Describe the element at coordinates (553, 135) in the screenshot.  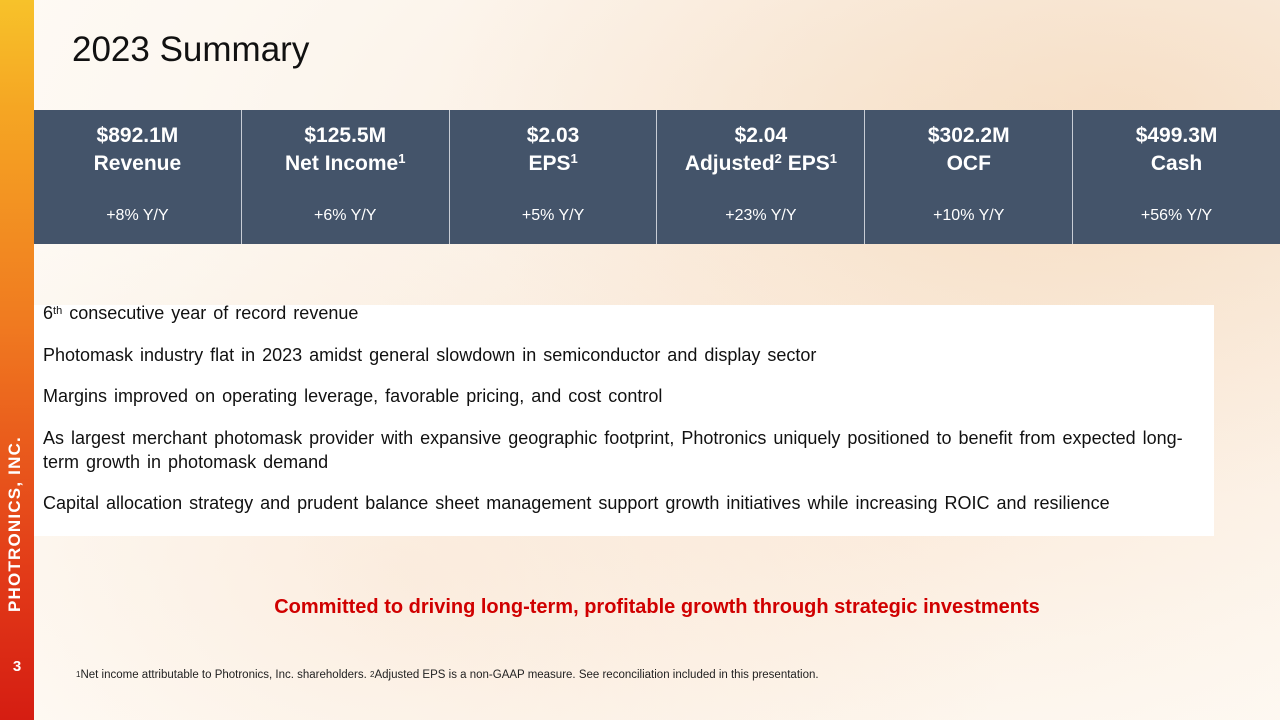
I see `metric-value: $2.03` at that location.